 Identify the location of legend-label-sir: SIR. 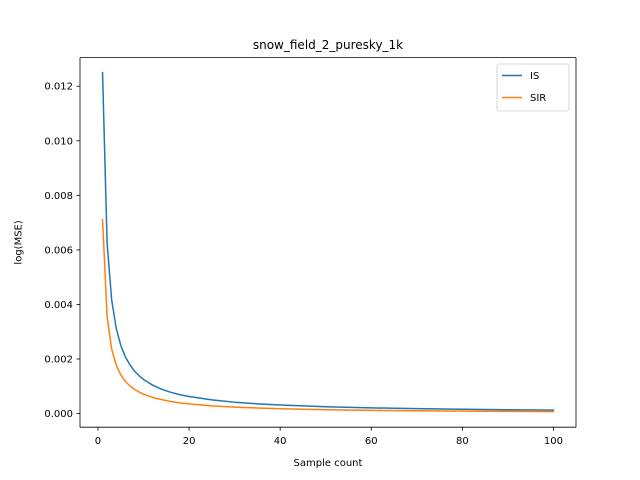
(538, 98).